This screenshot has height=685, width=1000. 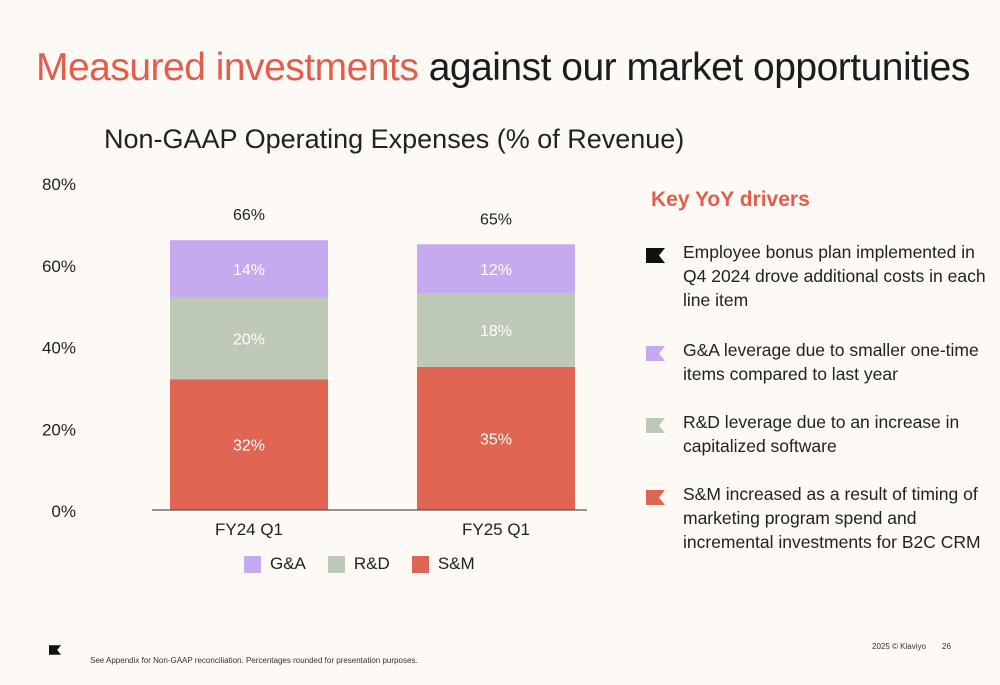 What do you see at coordinates (496, 219) in the screenshot?
I see `total-label: 65%` at bounding box center [496, 219].